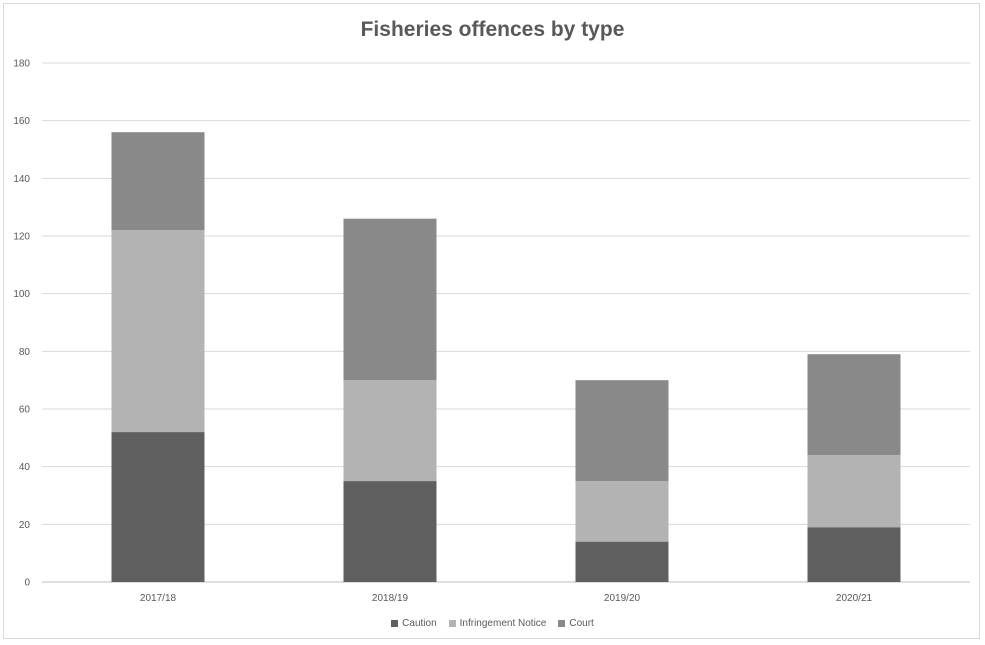  I want to click on y-tick-label: 60, so click(25, 410).